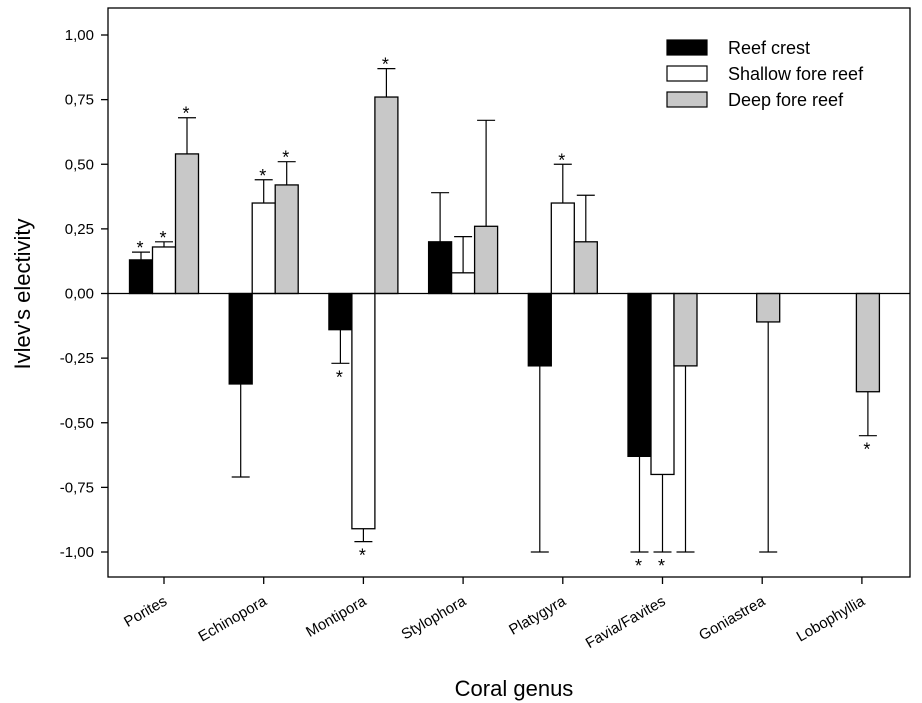  What do you see at coordinates (786, 100) in the screenshot?
I see `legend-label: Deep fore reef` at bounding box center [786, 100].